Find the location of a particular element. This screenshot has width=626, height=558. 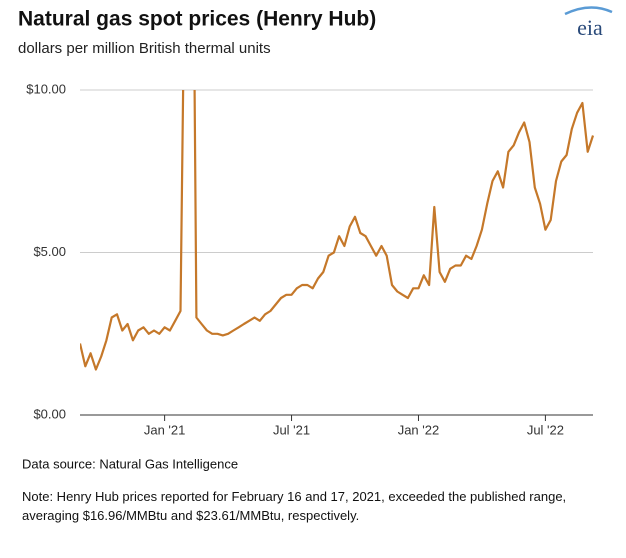

y-tick-label: $0.00 is located at coordinates (49, 413).